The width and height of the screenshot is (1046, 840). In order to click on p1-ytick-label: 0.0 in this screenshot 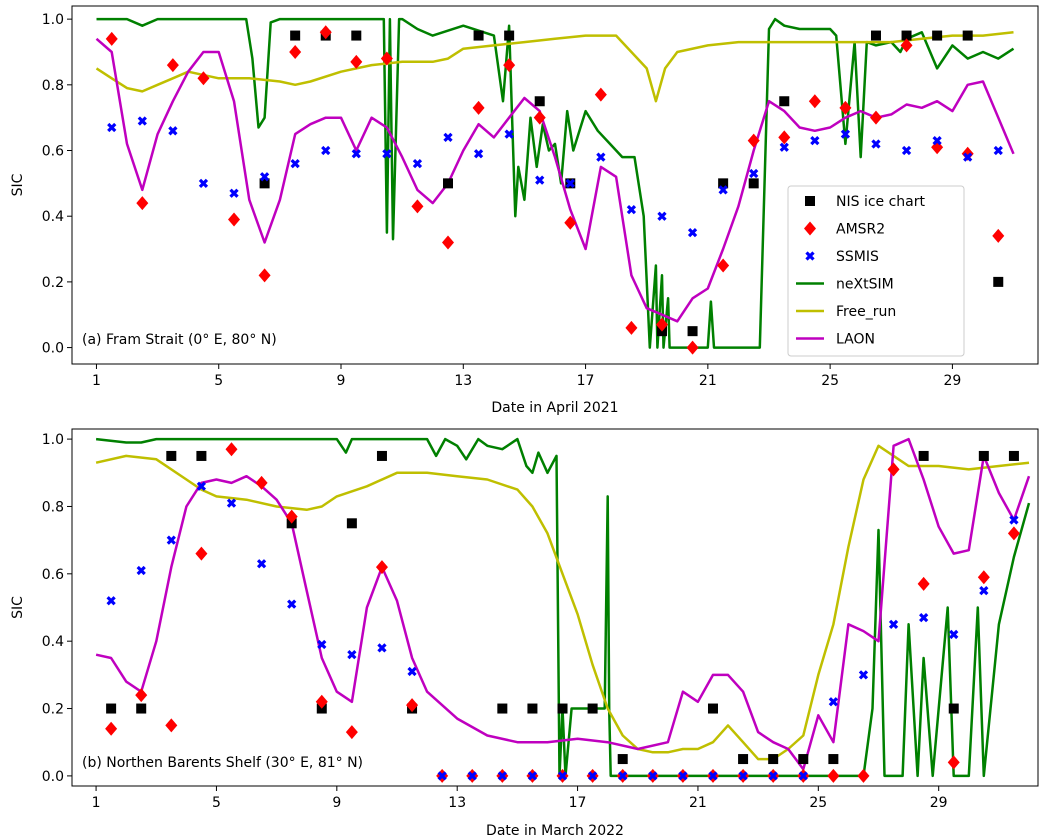, I will do `click(53, 349)`.